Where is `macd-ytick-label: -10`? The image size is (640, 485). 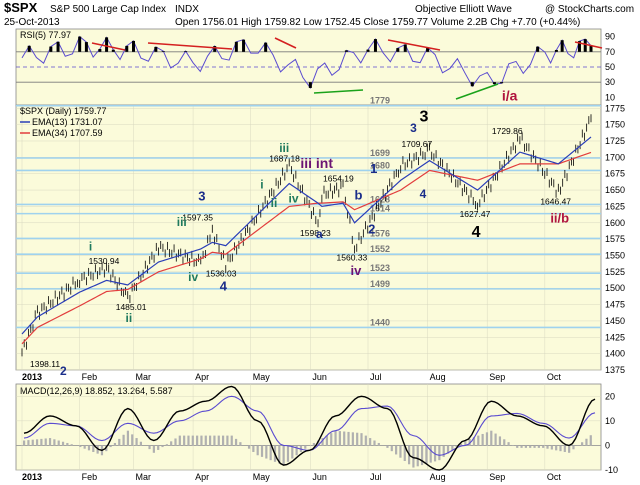 macd-ytick-label: -10 is located at coordinates (611, 470).